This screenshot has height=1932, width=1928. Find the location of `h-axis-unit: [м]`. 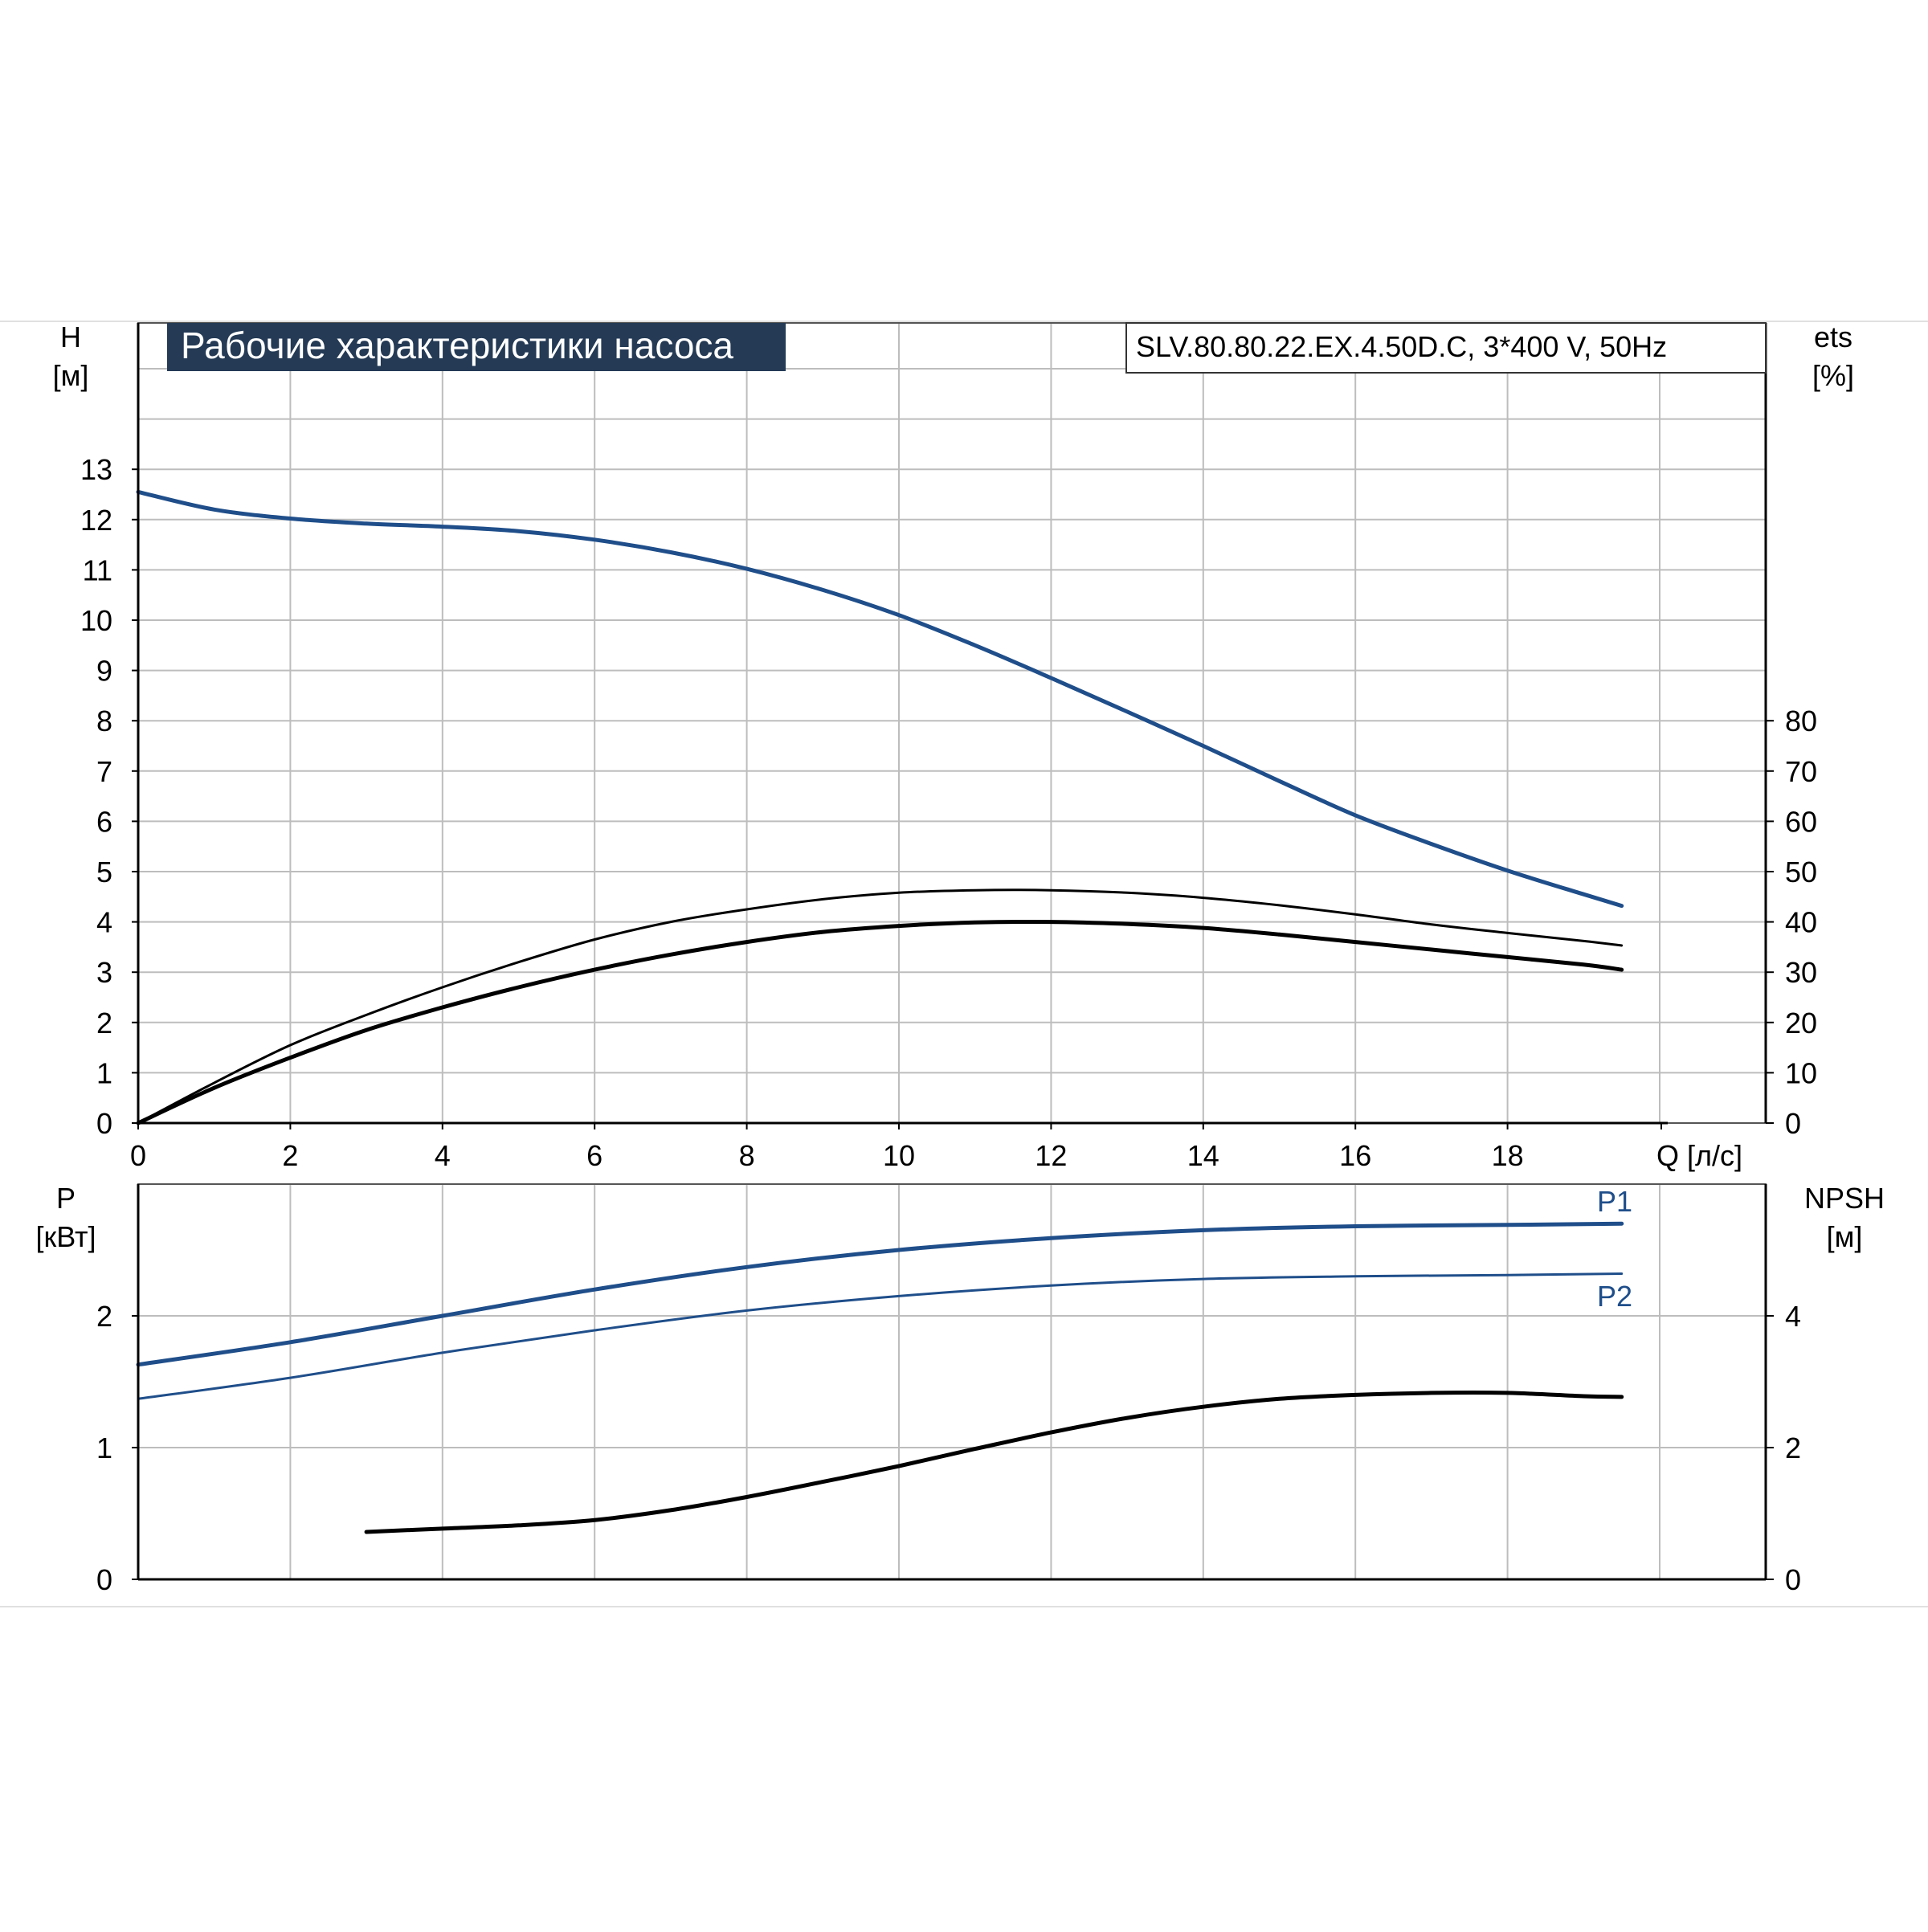

h-axis-unit: [м] is located at coordinates (71, 375).